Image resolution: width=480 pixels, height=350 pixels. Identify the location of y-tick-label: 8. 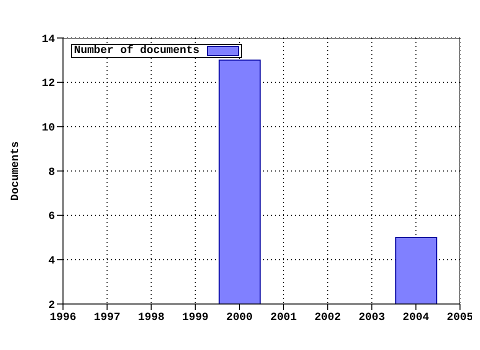
(52, 172).